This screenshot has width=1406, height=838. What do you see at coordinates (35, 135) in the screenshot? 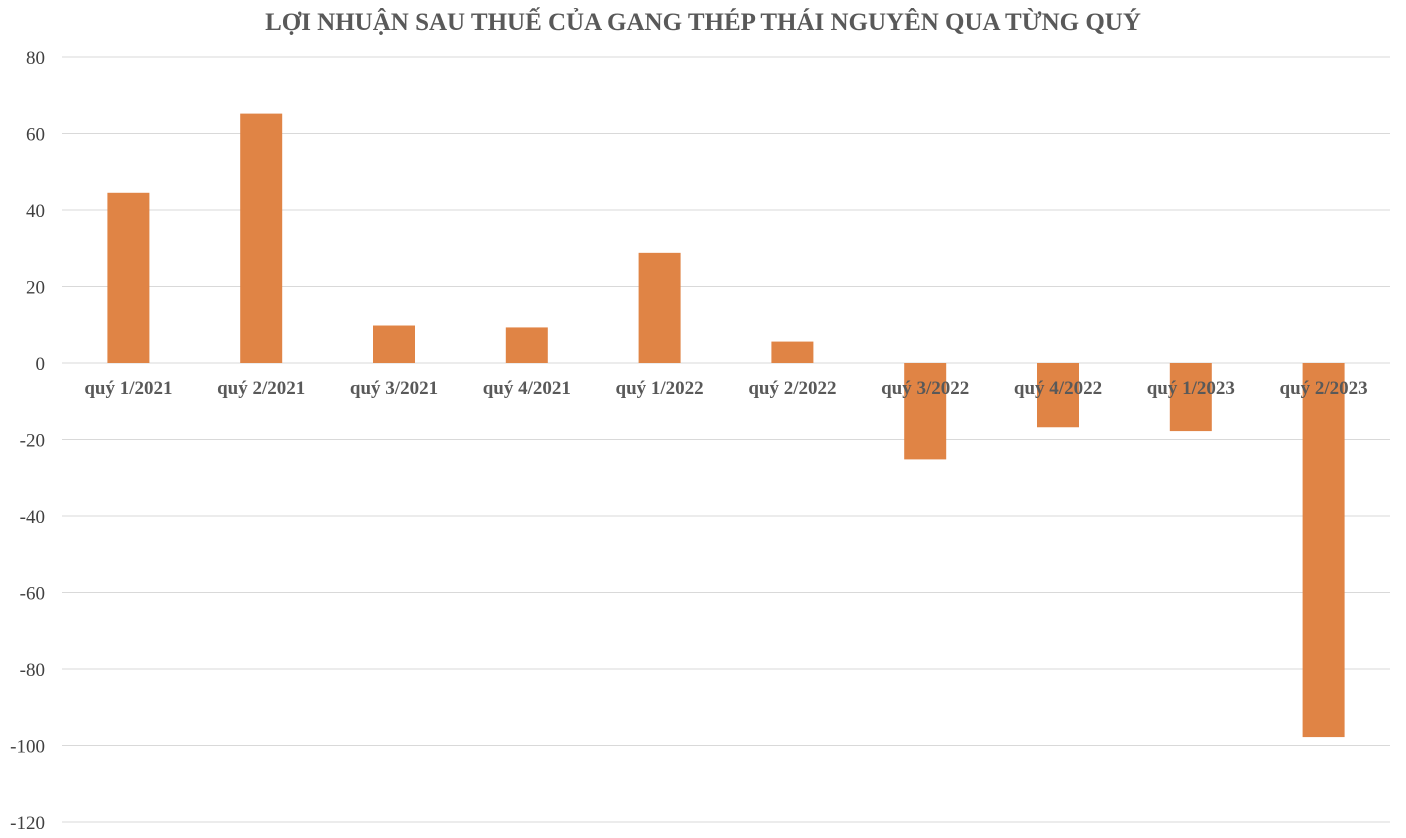
I see `y-tick-label: 60` at bounding box center [35, 135].